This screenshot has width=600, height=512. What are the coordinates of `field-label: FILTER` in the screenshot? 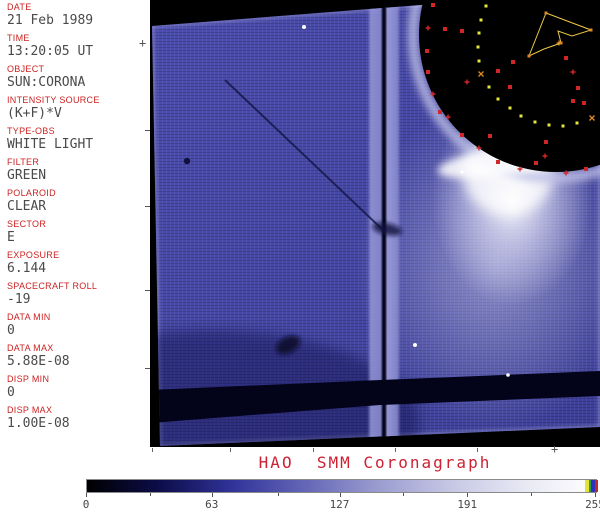 It's located at (23, 162).